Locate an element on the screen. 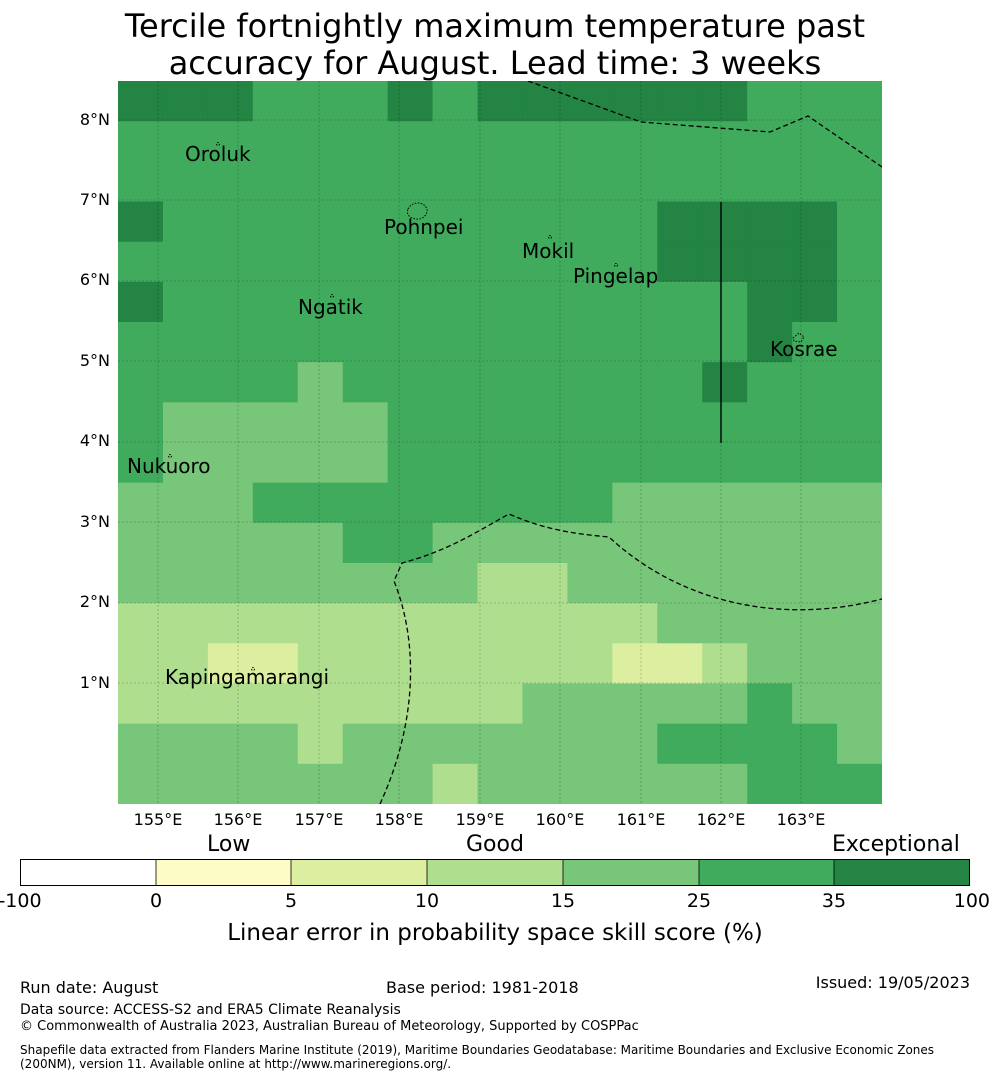 The height and width of the screenshot is (1080, 990). lat-label-4n: 4°N is located at coordinates (94, 440).